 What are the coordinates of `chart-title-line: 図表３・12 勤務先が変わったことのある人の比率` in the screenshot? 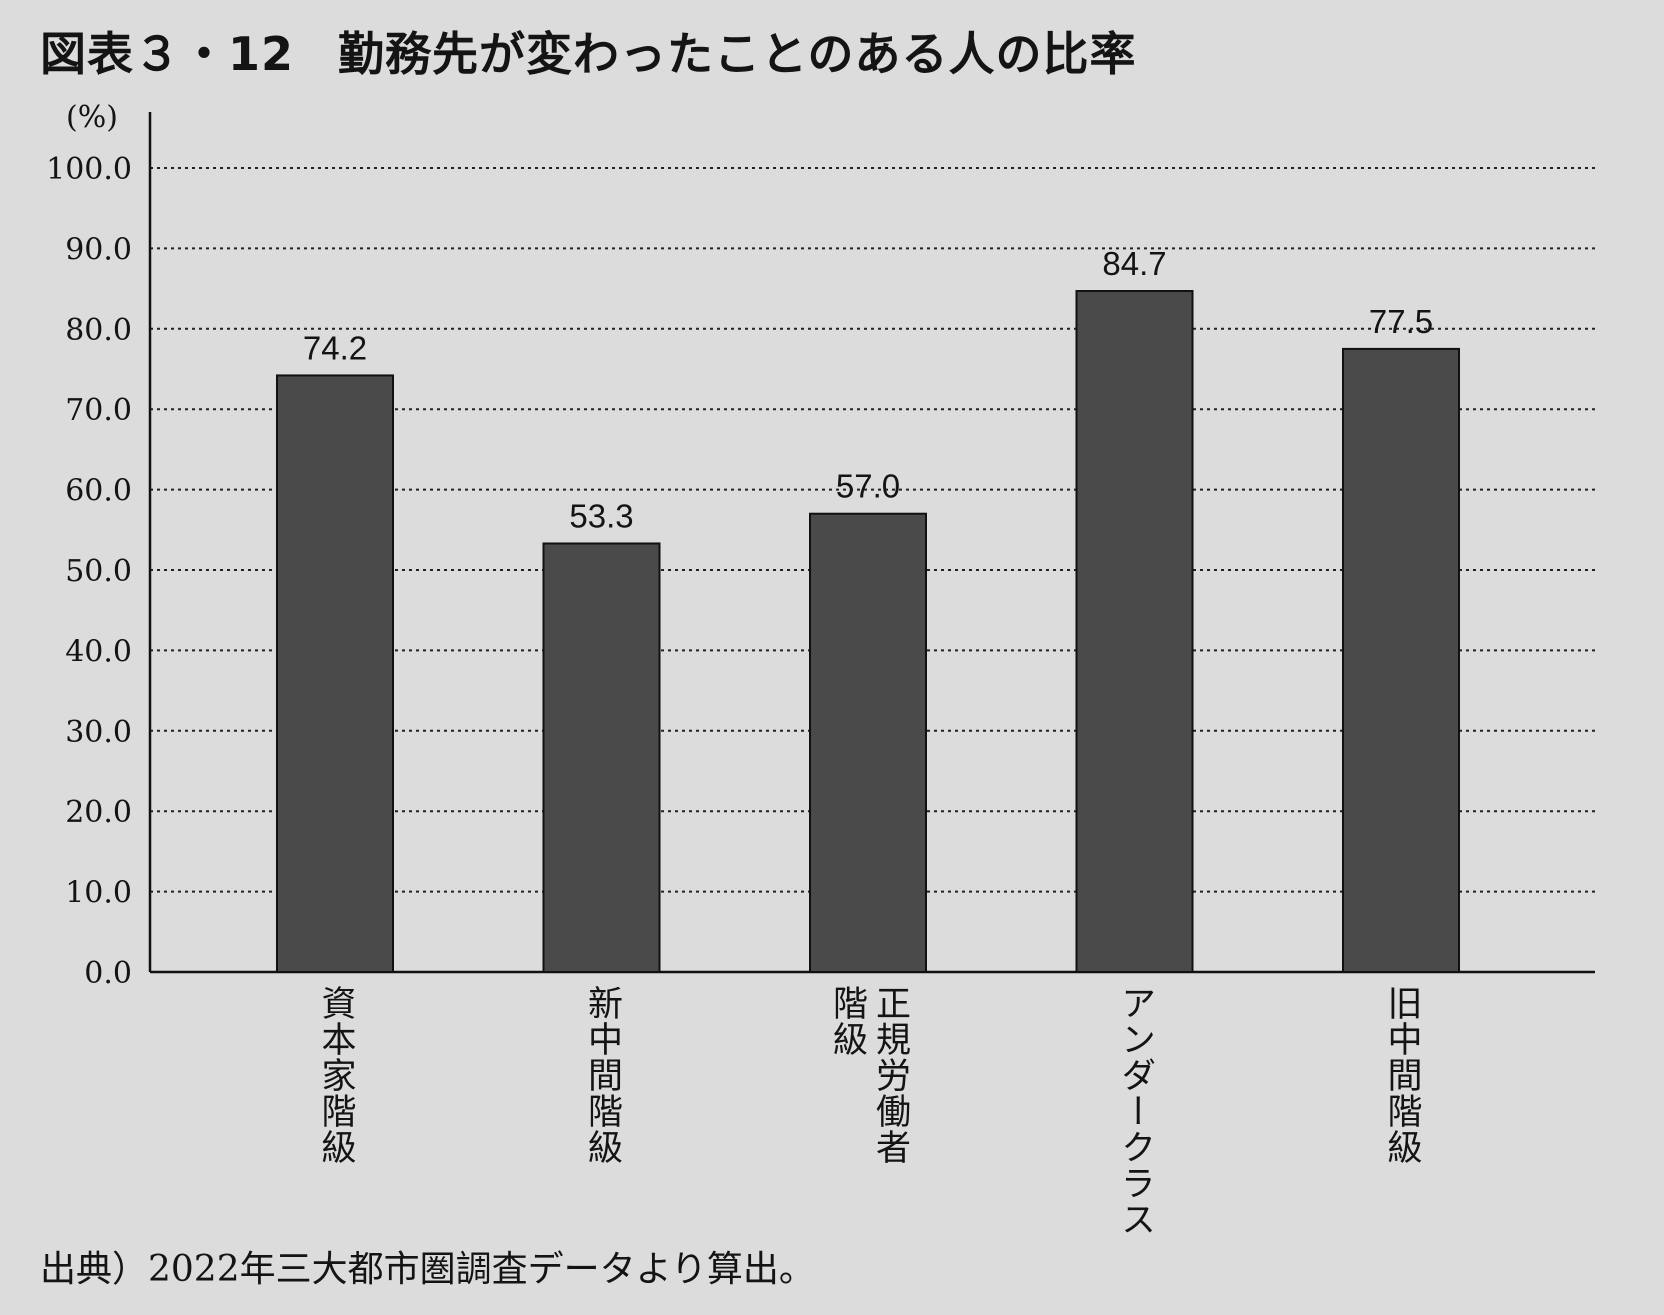 It's located at (588, 51).